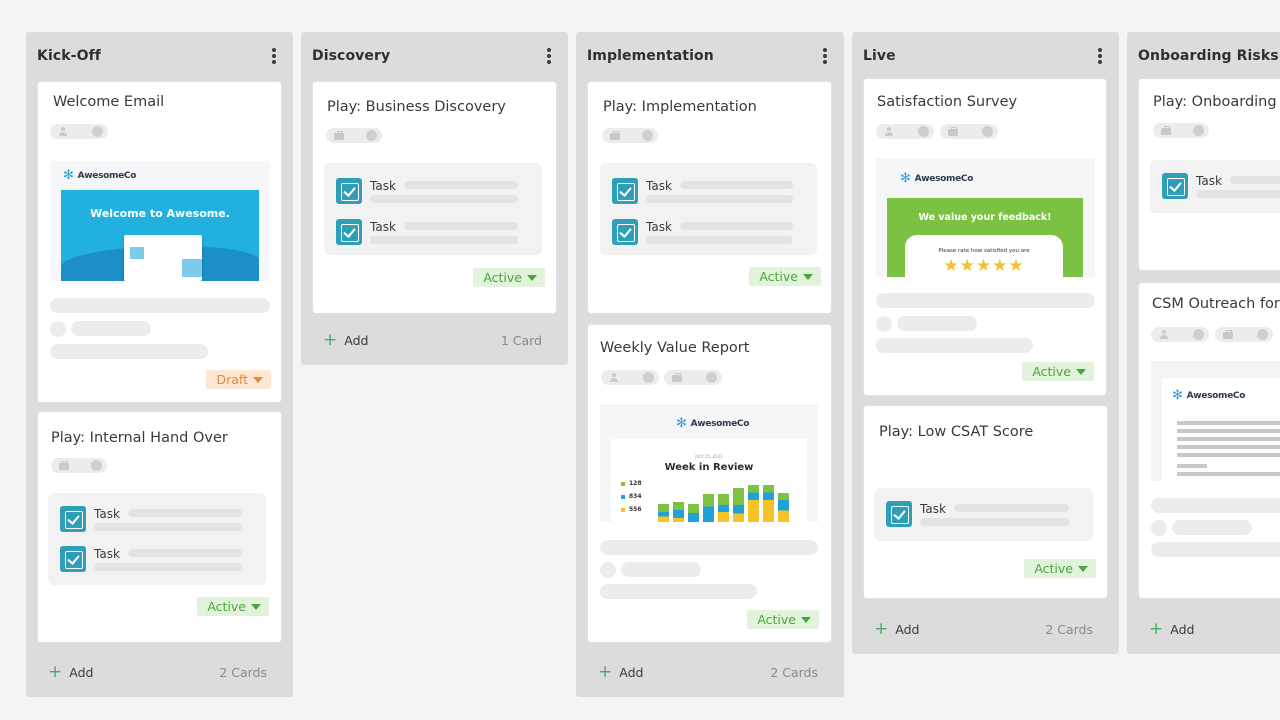  Describe the element at coordinates (1215, 421) in the screenshot. I see `email-preview-thumbnail: ✻ AwesomeCo` at that location.